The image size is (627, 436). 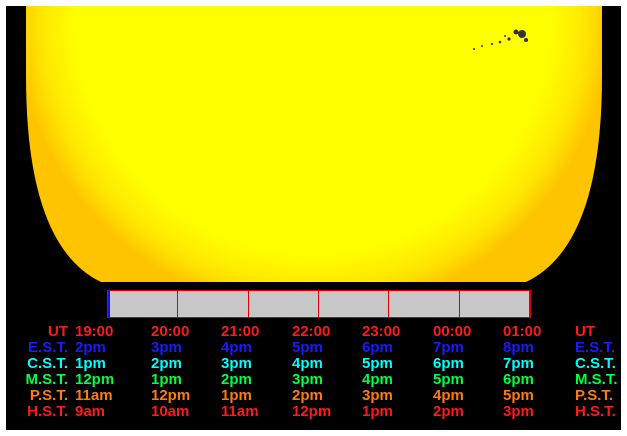 I want to click on time-cell: 20:00, so click(x=170, y=331).